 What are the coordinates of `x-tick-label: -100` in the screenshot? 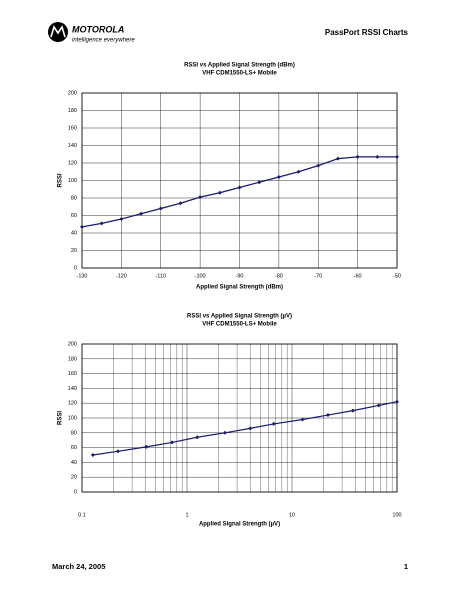 It's located at (200, 276).